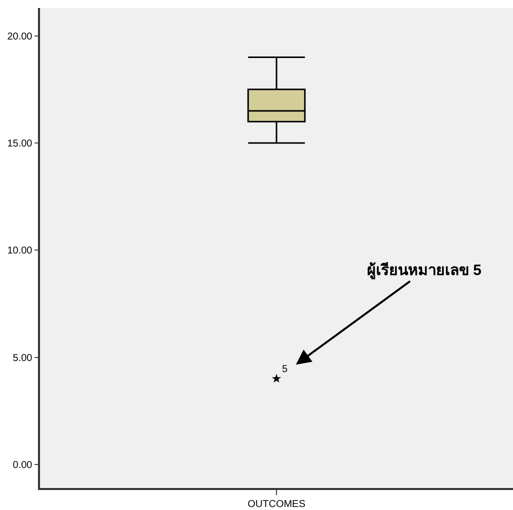 The width and height of the screenshot is (513, 510). What do you see at coordinates (424, 271) in the screenshot?
I see `annotation: ผู้เรียนหมายเลข 5` at bounding box center [424, 271].